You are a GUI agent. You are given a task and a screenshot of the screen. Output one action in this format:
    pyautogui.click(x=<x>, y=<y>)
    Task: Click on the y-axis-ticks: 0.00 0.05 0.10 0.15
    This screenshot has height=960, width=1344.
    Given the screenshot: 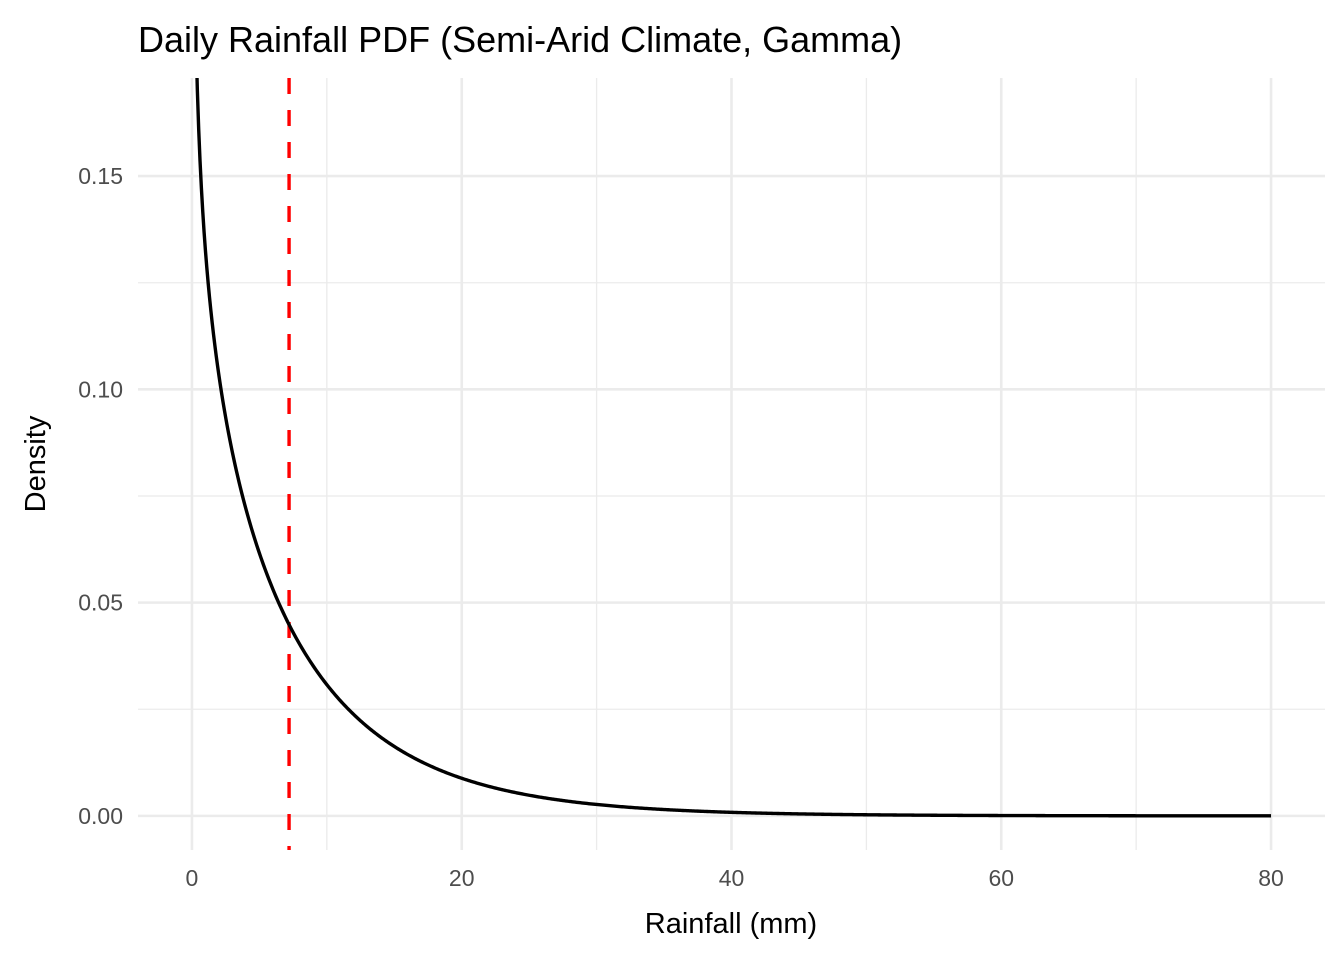 What is the action you would take?
    pyautogui.click(x=100, y=496)
    